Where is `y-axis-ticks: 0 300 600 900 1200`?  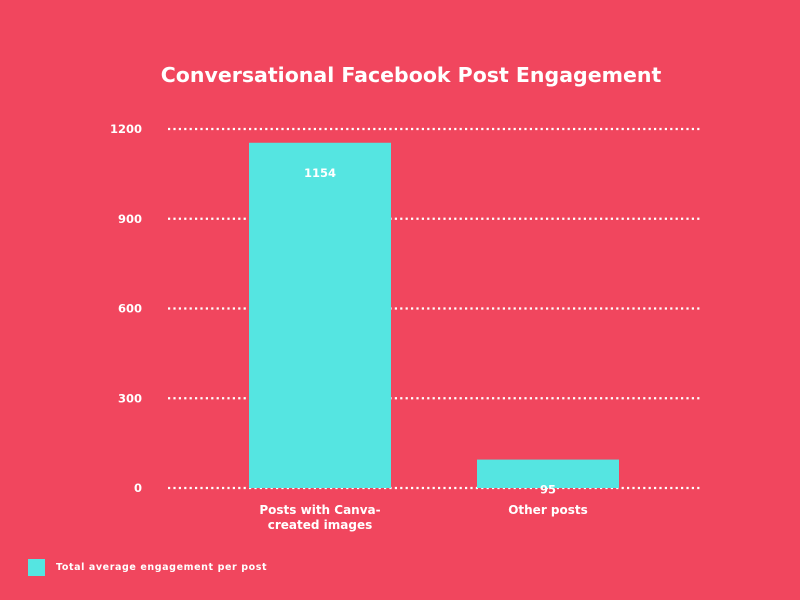 y-axis-ticks: 0 300 600 900 1200 is located at coordinates (126, 308).